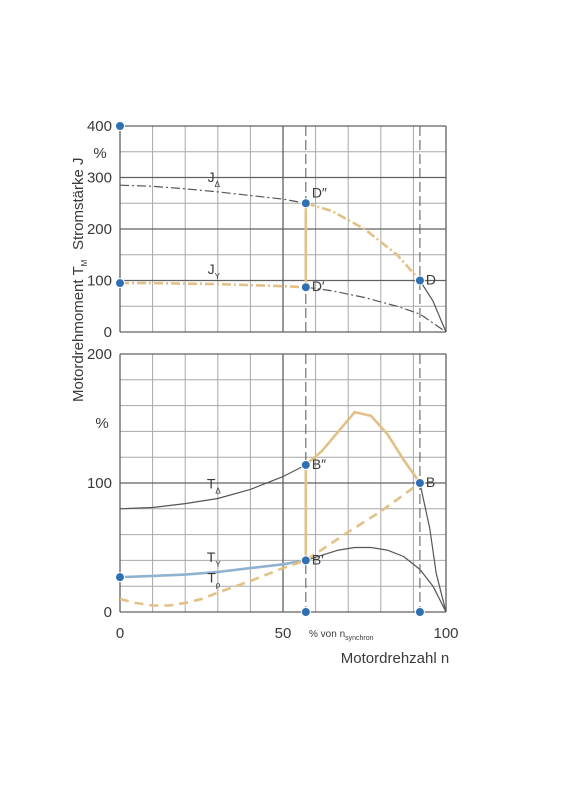  Describe the element at coordinates (318, 559) in the screenshot. I see `point-label: B′` at that location.